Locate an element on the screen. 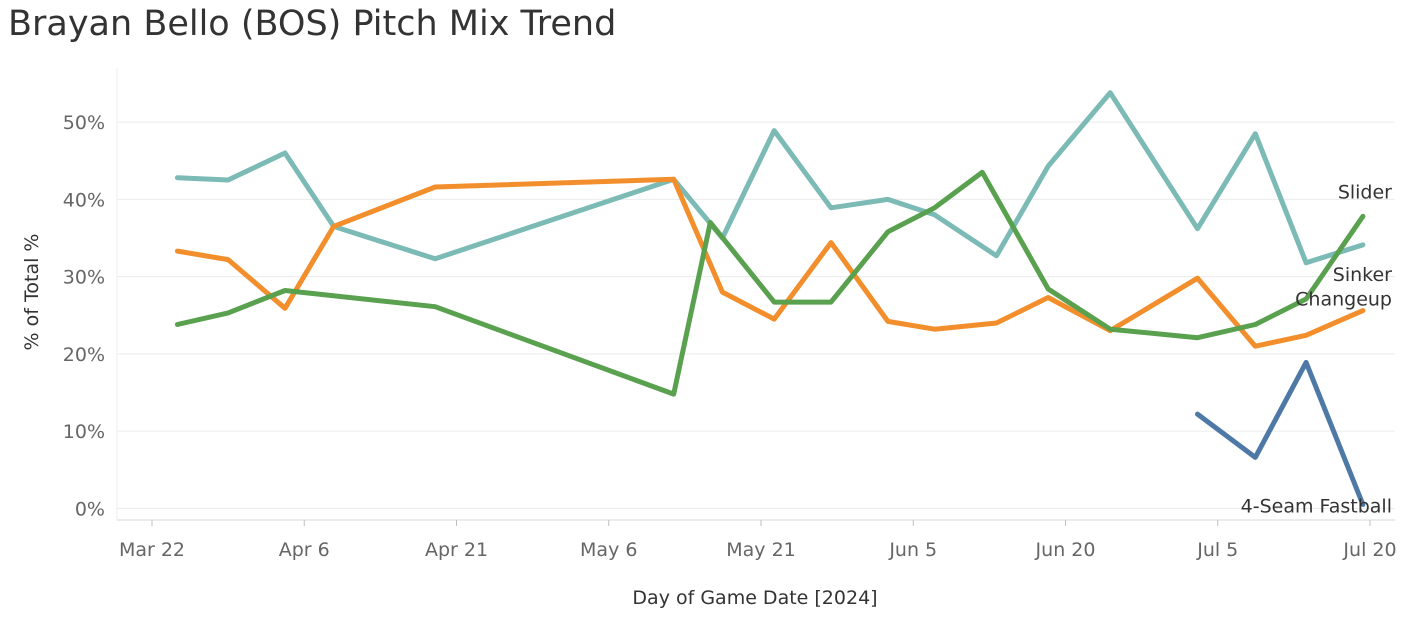 This screenshot has height=626, width=1410. y-tick-label: 0% is located at coordinates (90, 509).